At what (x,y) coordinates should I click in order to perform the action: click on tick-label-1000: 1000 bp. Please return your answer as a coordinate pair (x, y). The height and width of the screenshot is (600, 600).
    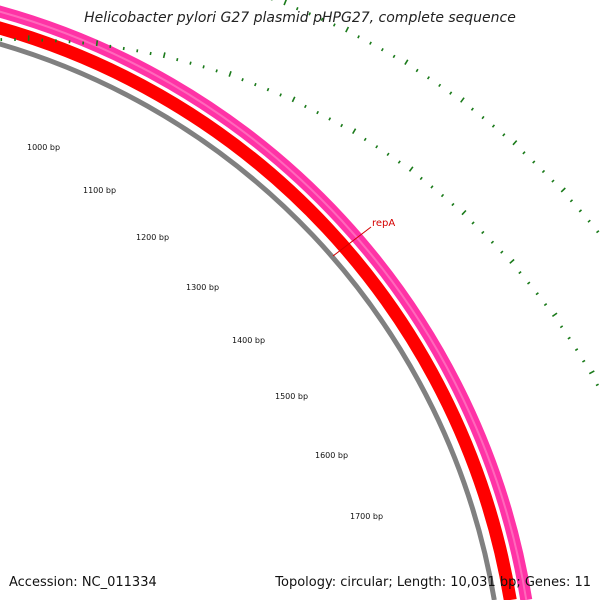
    Looking at the image, I should click on (43, 147).